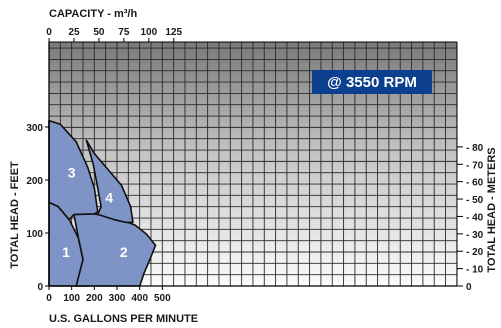 Image resolution: width=501 pixels, height=328 pixels. Describe the element at coordinates (71, 298) in the screenshot. I see `x-tick-label: 100` at that location.